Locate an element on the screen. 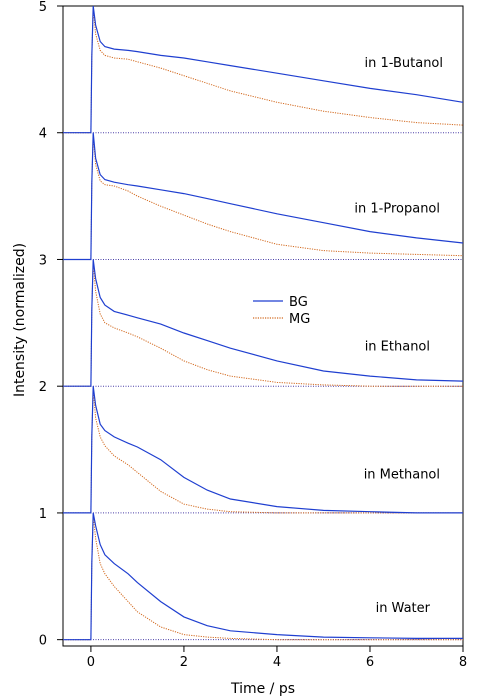  x-axis: 0 2 4 6 8 is located at coordinates (277, 658).